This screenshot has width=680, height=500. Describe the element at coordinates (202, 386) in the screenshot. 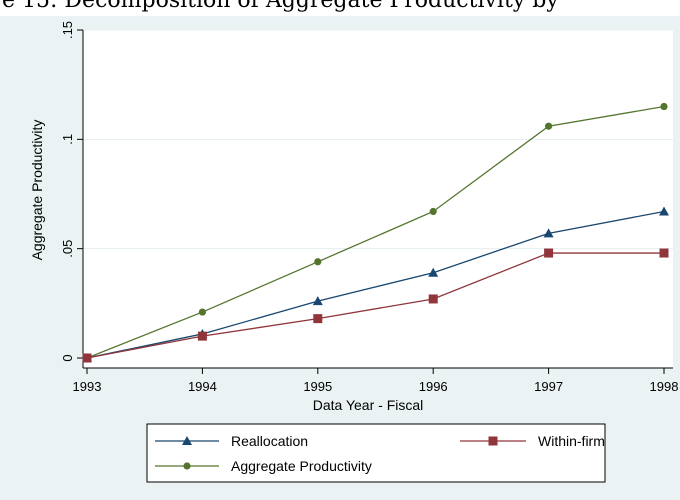

I see `x-tick-label: 1994` at that location.